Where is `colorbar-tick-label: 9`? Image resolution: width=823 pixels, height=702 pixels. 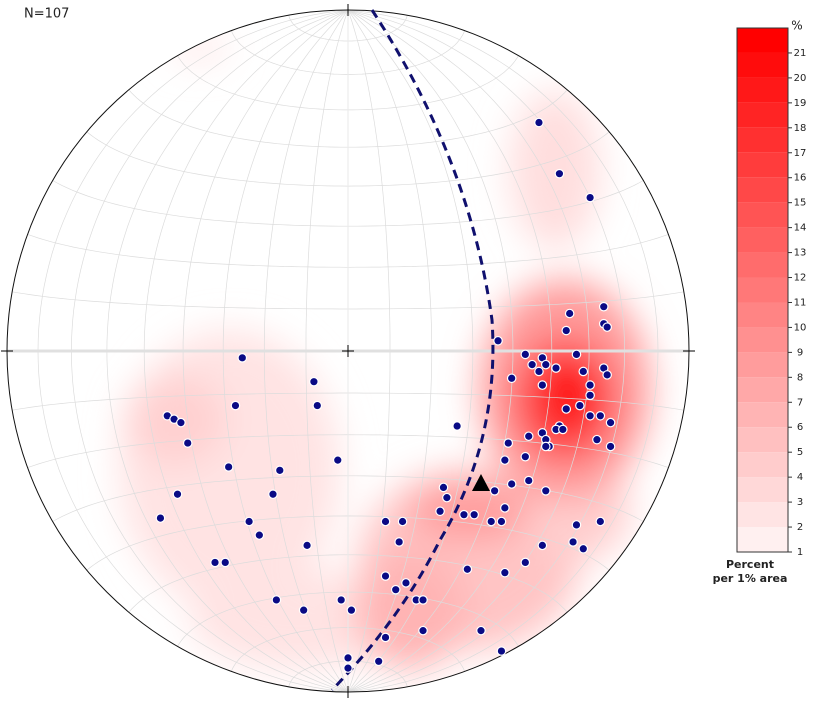 colorbar-tick-label: 9 is located at coordinates (800, 352).